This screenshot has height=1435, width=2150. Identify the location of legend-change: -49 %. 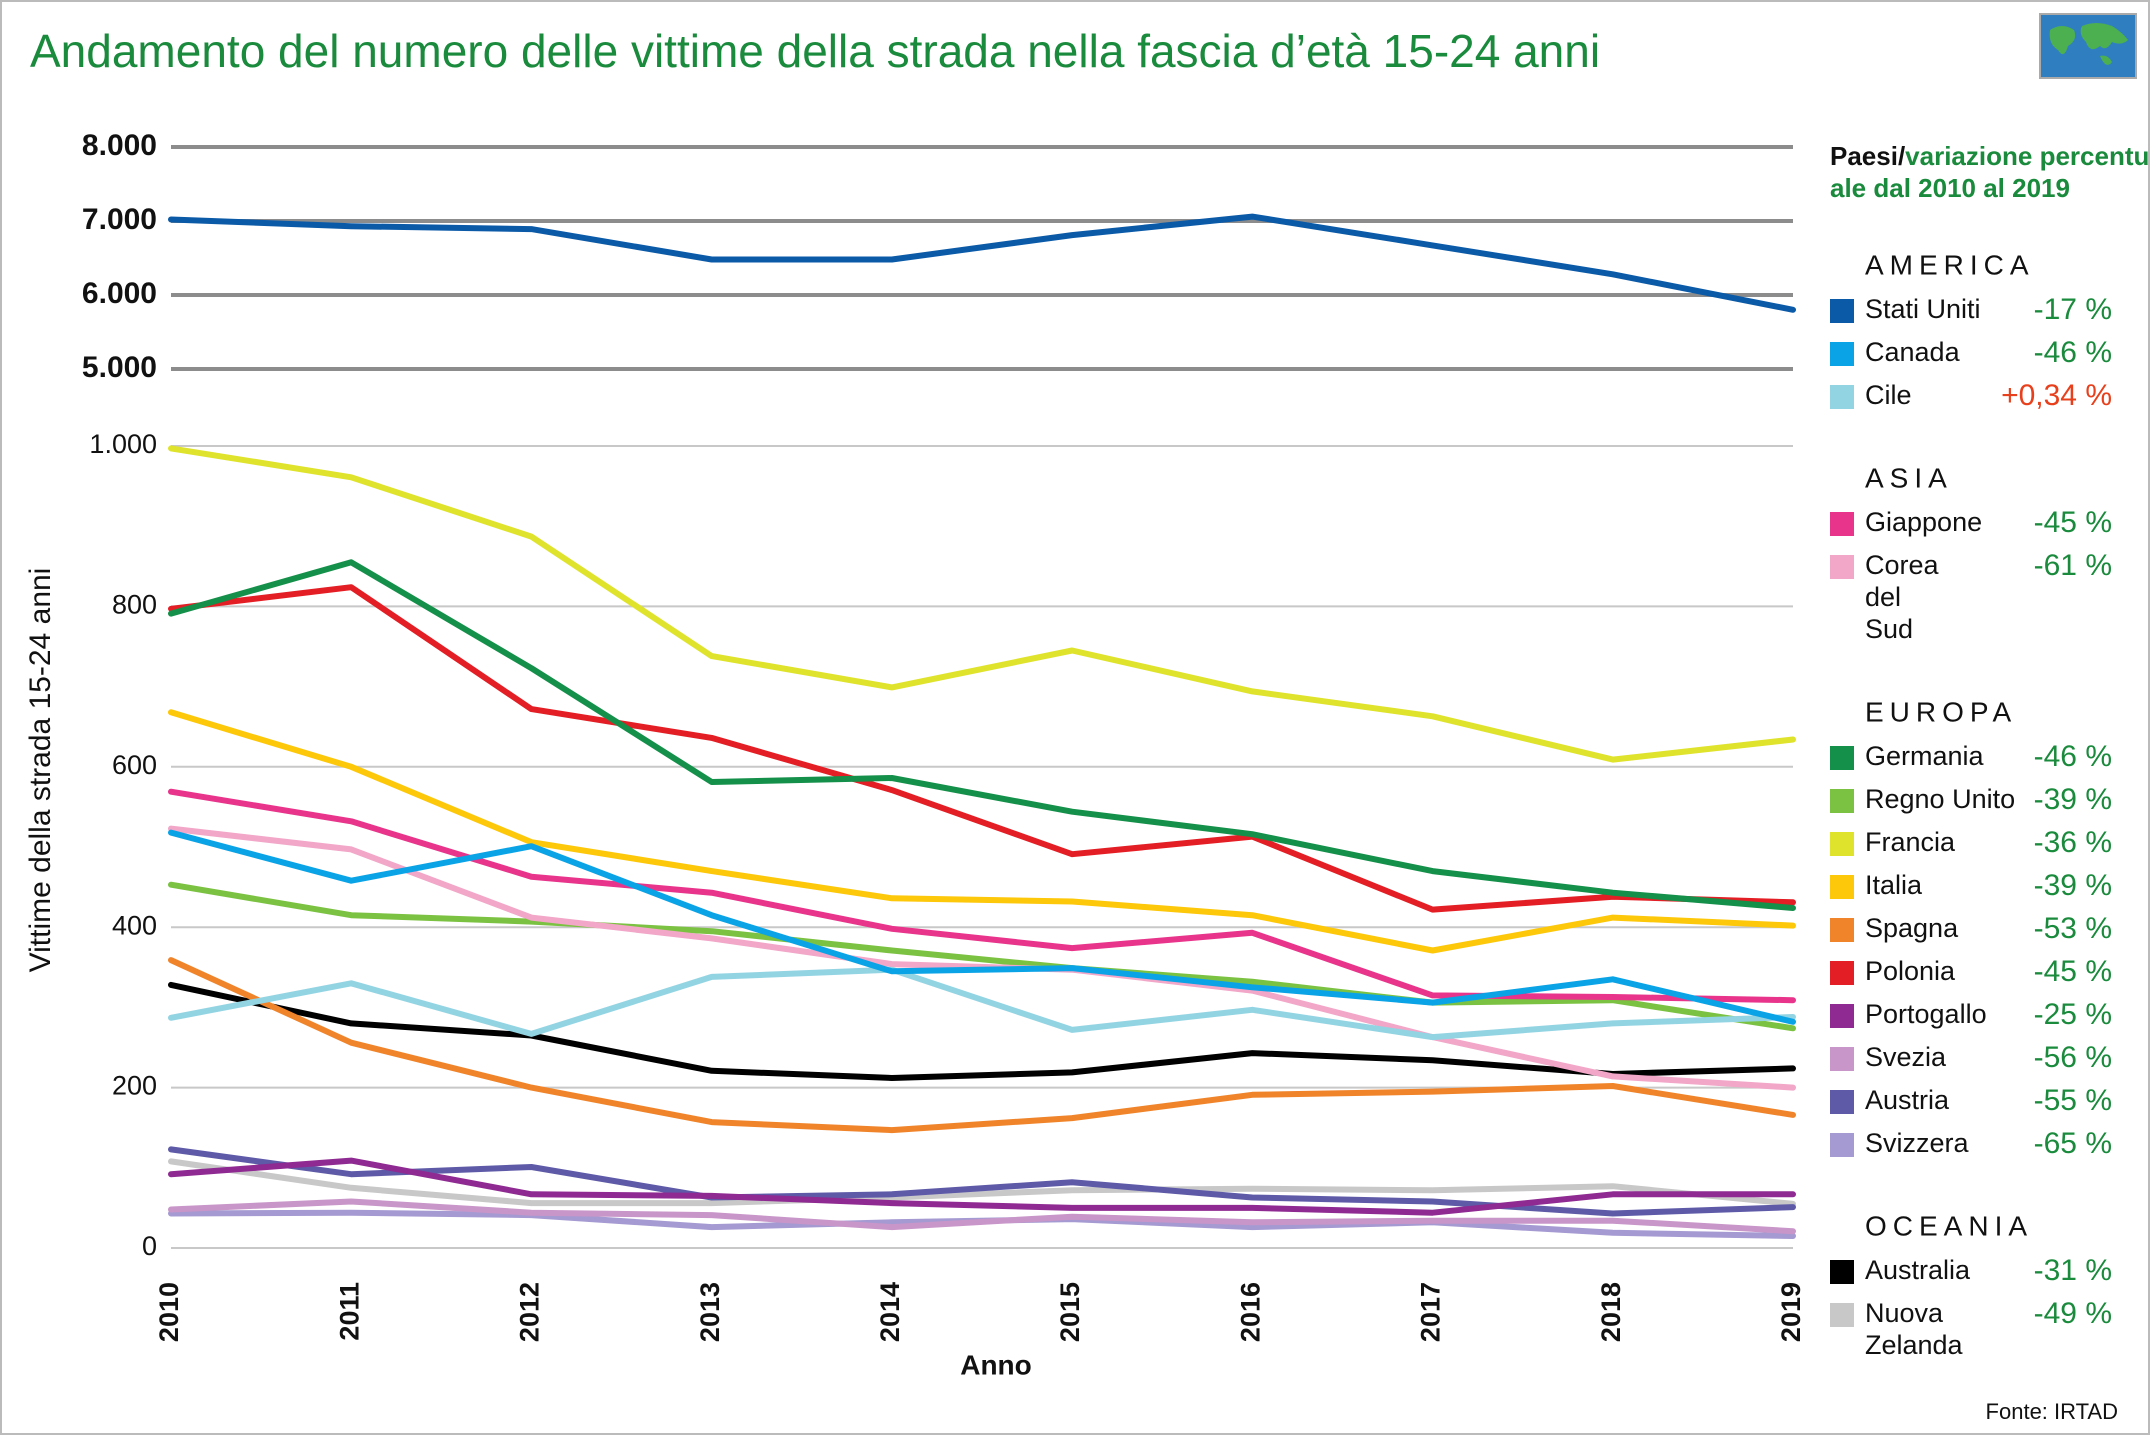
(2073, 1313).